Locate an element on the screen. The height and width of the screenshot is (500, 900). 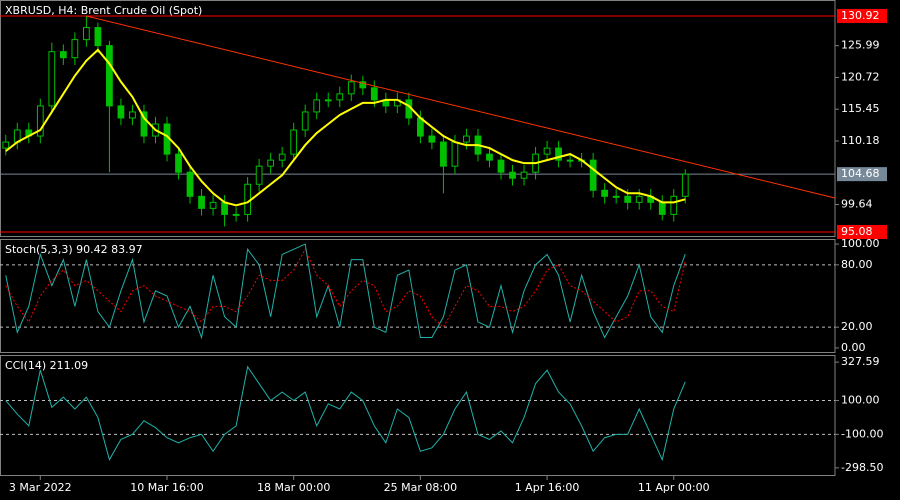
price-level-label: 130.92 is located at coordinates (860, 15).